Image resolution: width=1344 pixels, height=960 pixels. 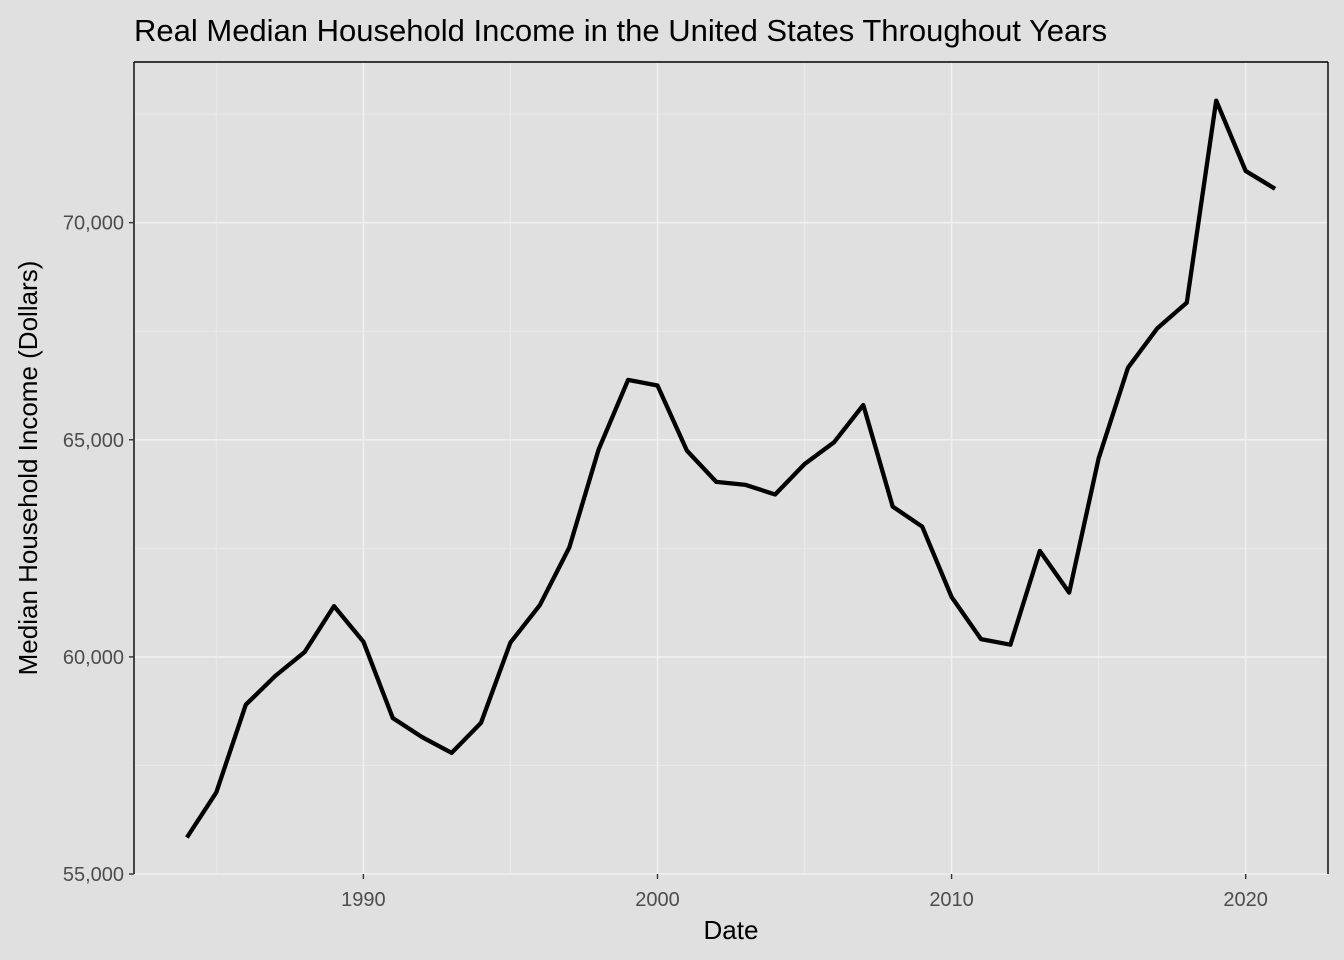 What do you see at coordinates (804, 892) in the screenshot?
I see `x-axis-ticks: 1990 2000 2010 2020` at bounding box center [804, 892].